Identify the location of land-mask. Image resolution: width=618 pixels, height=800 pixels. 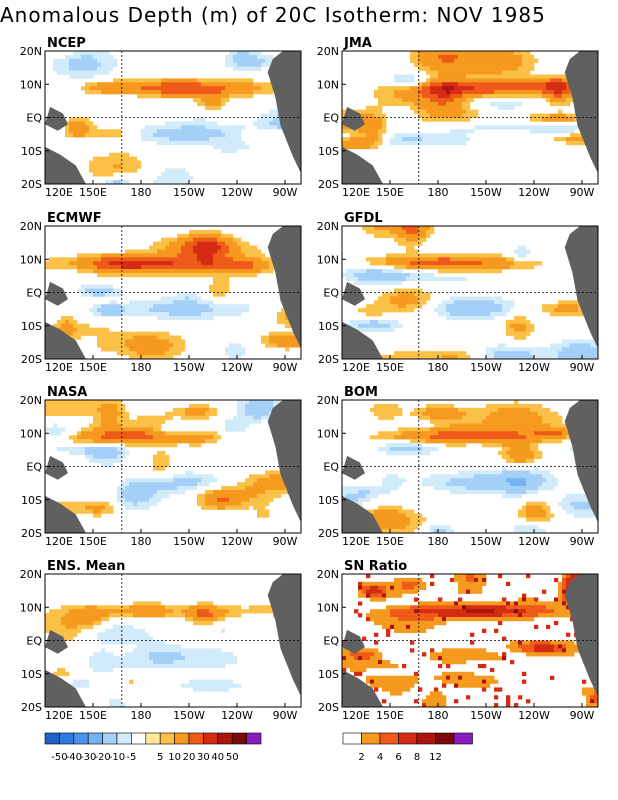
(56, 118).